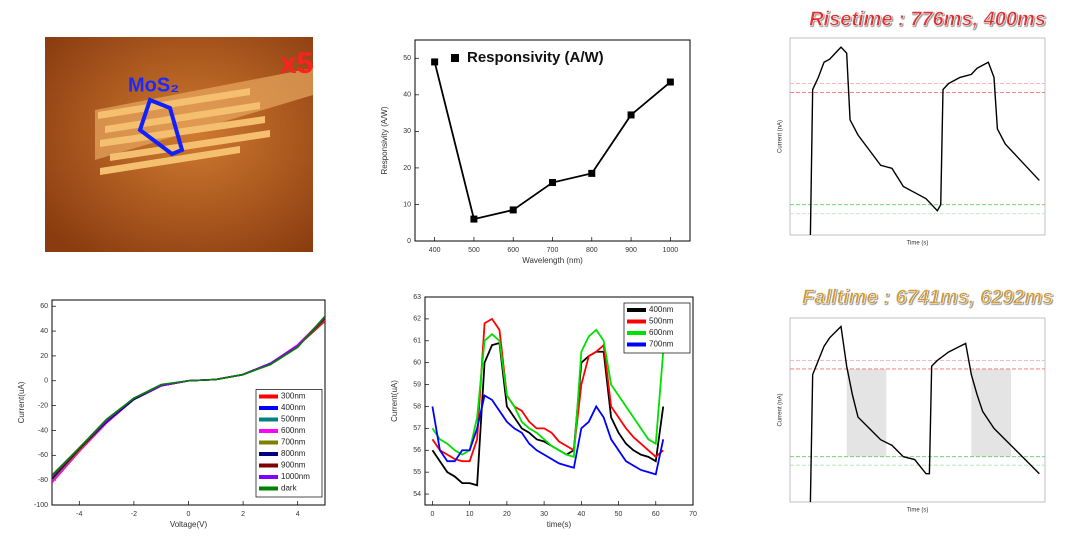 This screenshot has height=539, width=1073. Describe the element at coordinates (927, 19) in the screenshot. I see `chart-title: Risetime : 776ms, 400ms` at that location.